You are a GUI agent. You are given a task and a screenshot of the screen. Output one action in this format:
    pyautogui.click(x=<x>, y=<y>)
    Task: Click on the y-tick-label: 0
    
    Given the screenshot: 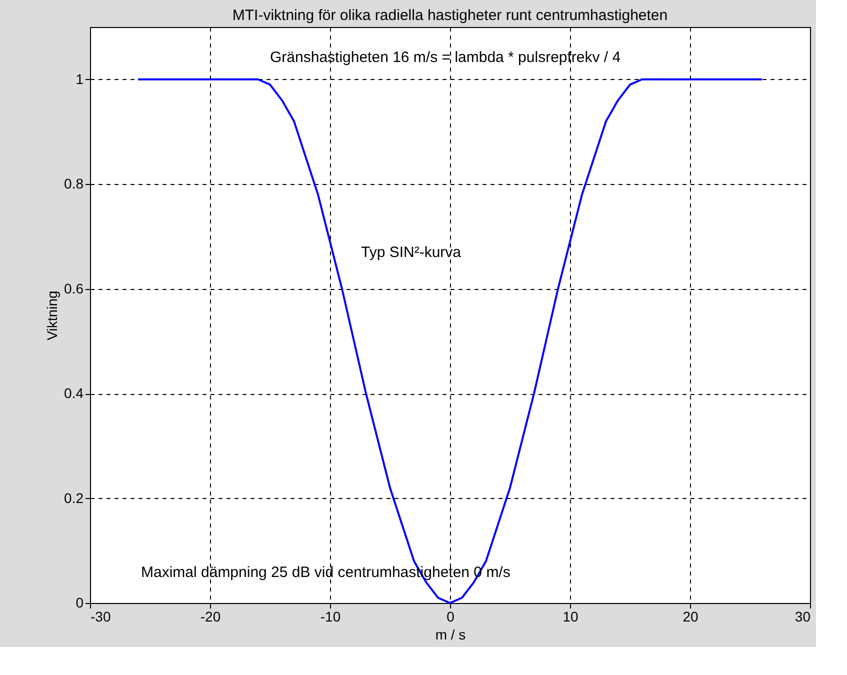 What is the action you would take?
    pyautogui.click(x=80, y=602)
    